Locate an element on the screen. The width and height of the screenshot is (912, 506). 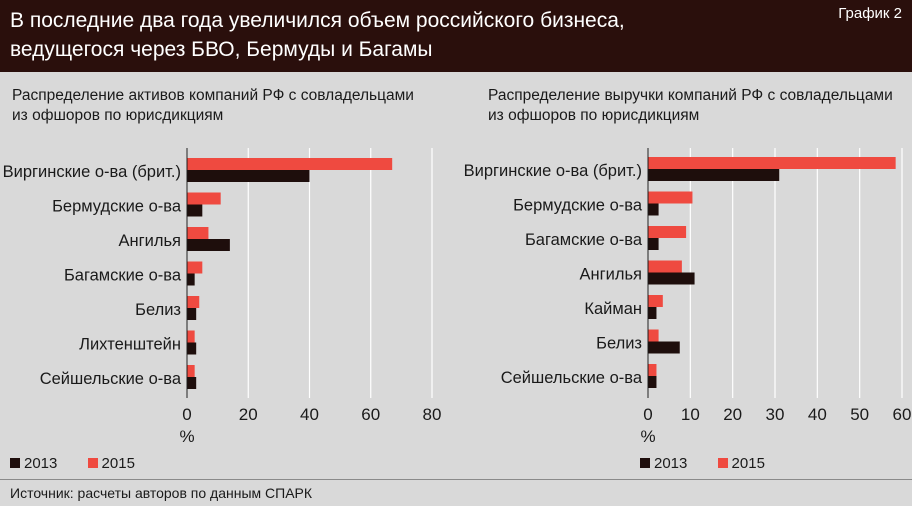
right-legend: 2013 2015 is located at coordinates (715, 463).